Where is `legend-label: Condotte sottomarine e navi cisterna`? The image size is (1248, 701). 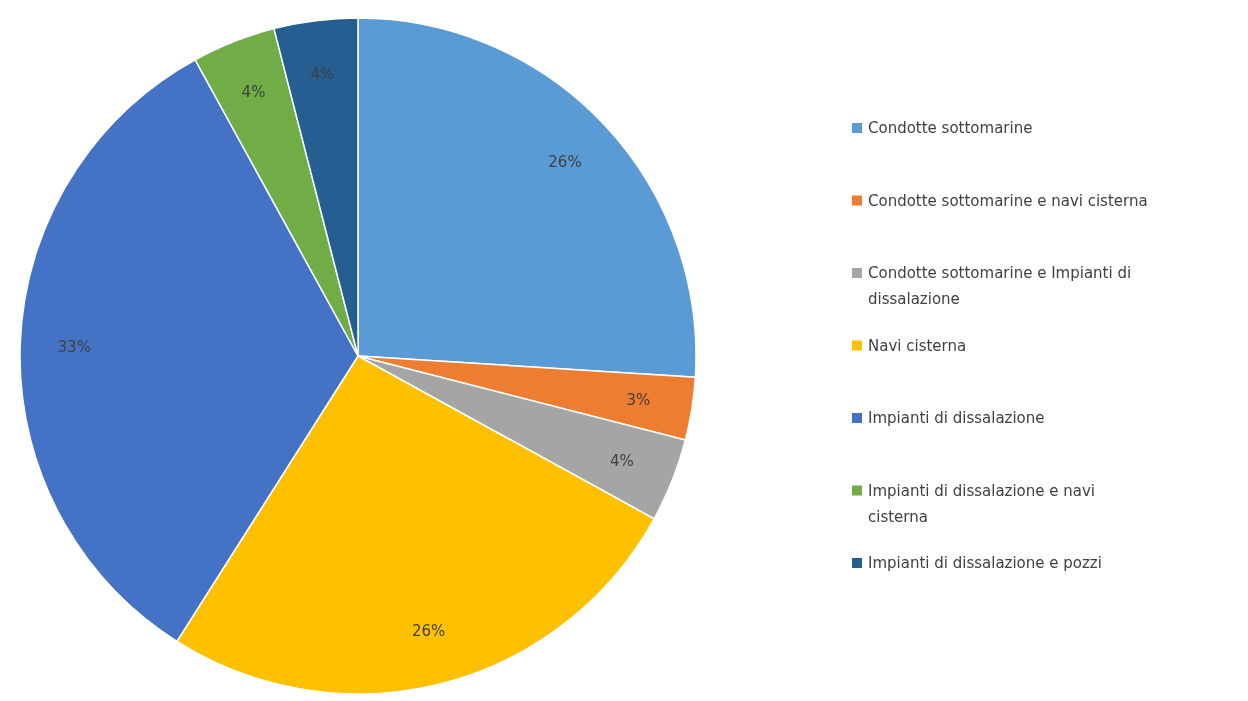
legend-label: Condotte sottomarine e navi cisterna is located at coordinates (1008, 200).